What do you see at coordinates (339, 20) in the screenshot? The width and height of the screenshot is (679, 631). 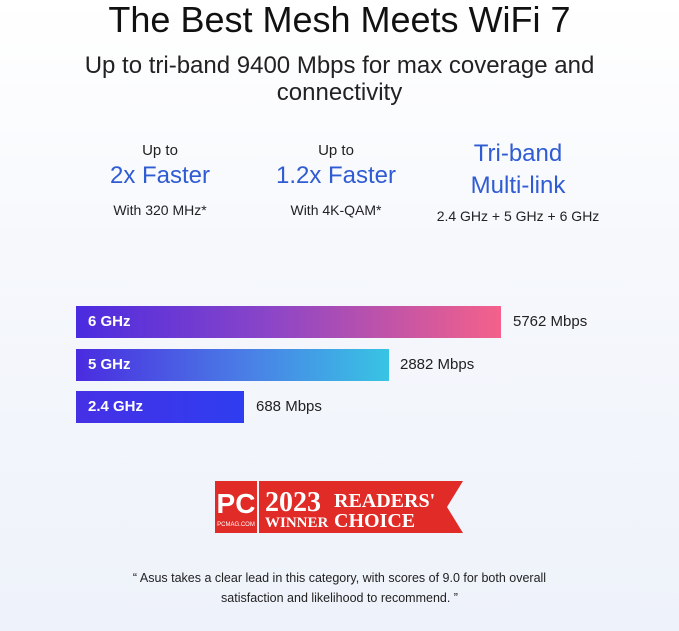 I see `page-title: The Best Mesh Meets WiFi 7` at bounding box center [339, 20].